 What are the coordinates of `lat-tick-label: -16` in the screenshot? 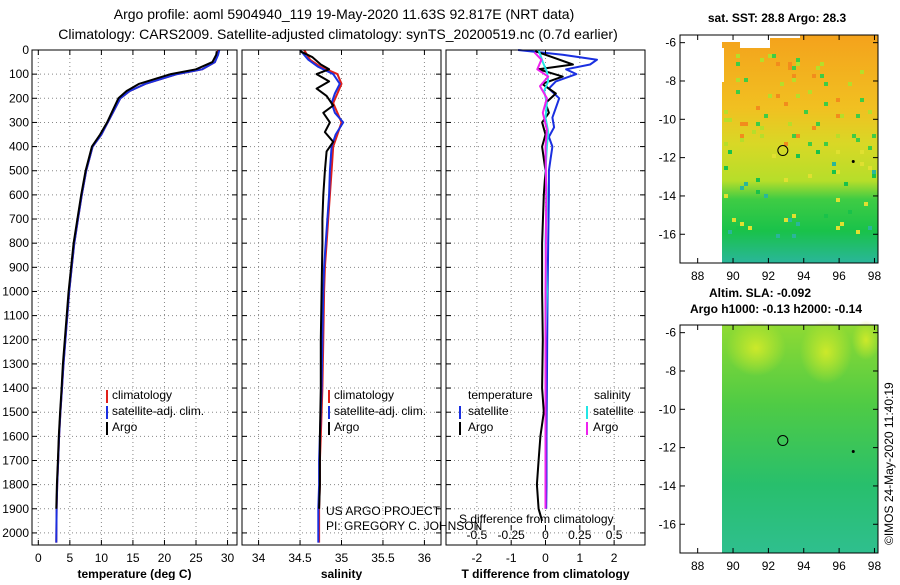 It's located at (668, 234).